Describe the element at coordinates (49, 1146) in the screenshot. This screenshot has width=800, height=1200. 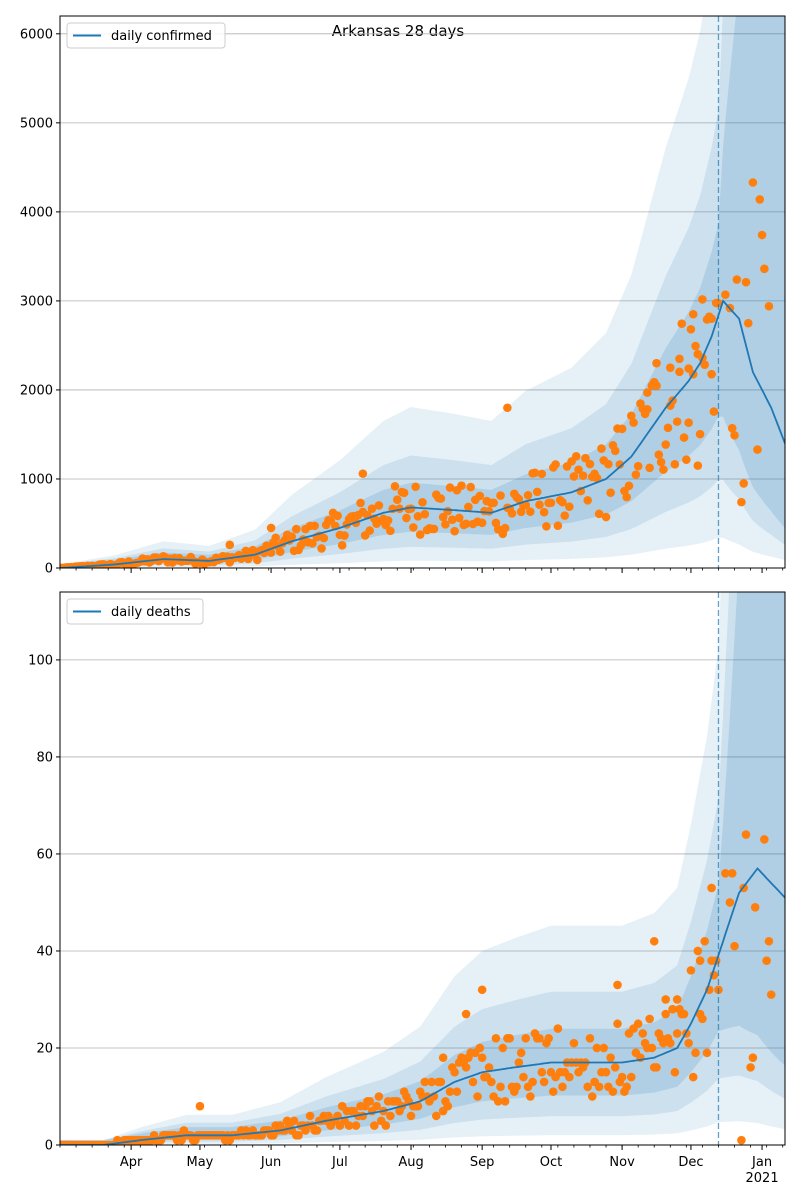
I see `y-tick-label: 0` at that location.